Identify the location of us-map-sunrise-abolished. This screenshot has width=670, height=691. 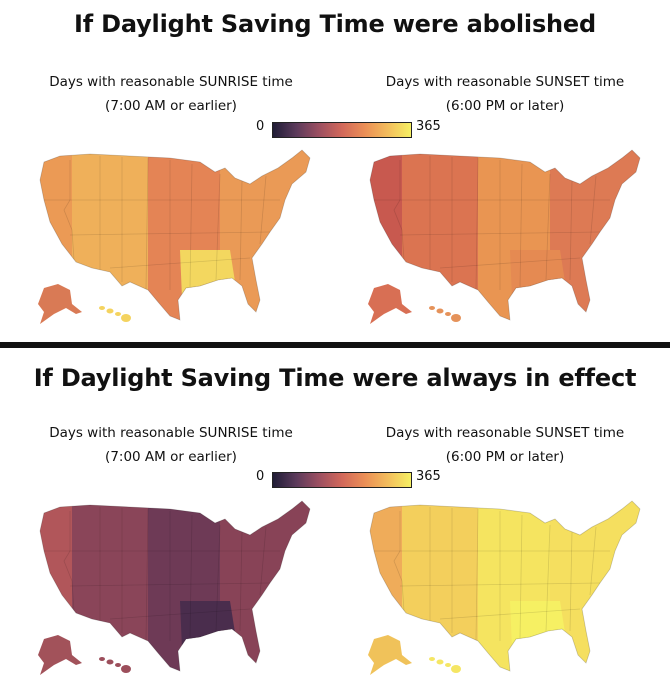
(180, 240).